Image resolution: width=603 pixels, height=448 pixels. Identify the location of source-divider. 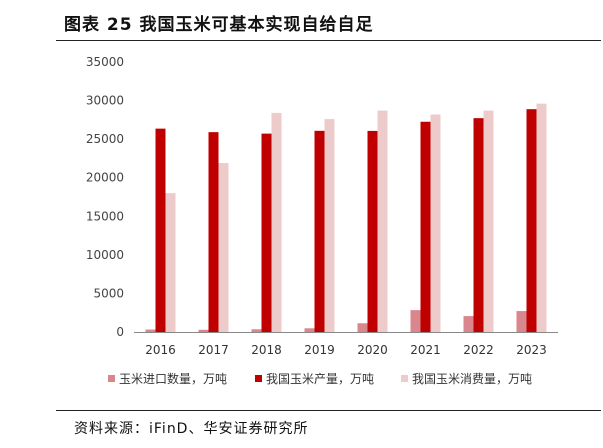
(328, 410).